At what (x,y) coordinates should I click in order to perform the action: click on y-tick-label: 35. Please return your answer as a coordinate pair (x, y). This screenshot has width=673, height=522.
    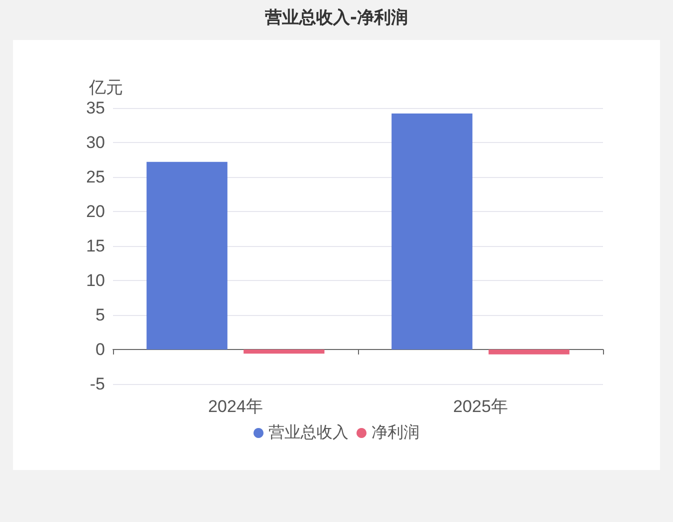
    Looking at the image, I should click on (95, 108).